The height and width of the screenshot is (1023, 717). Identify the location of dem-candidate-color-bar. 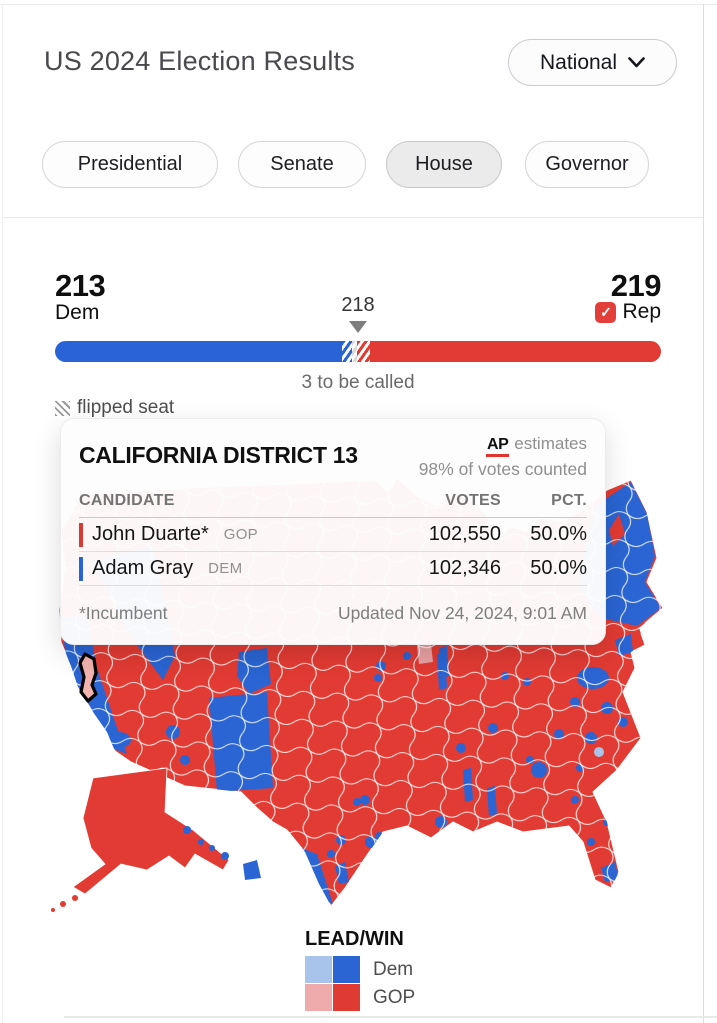
(81, 568).